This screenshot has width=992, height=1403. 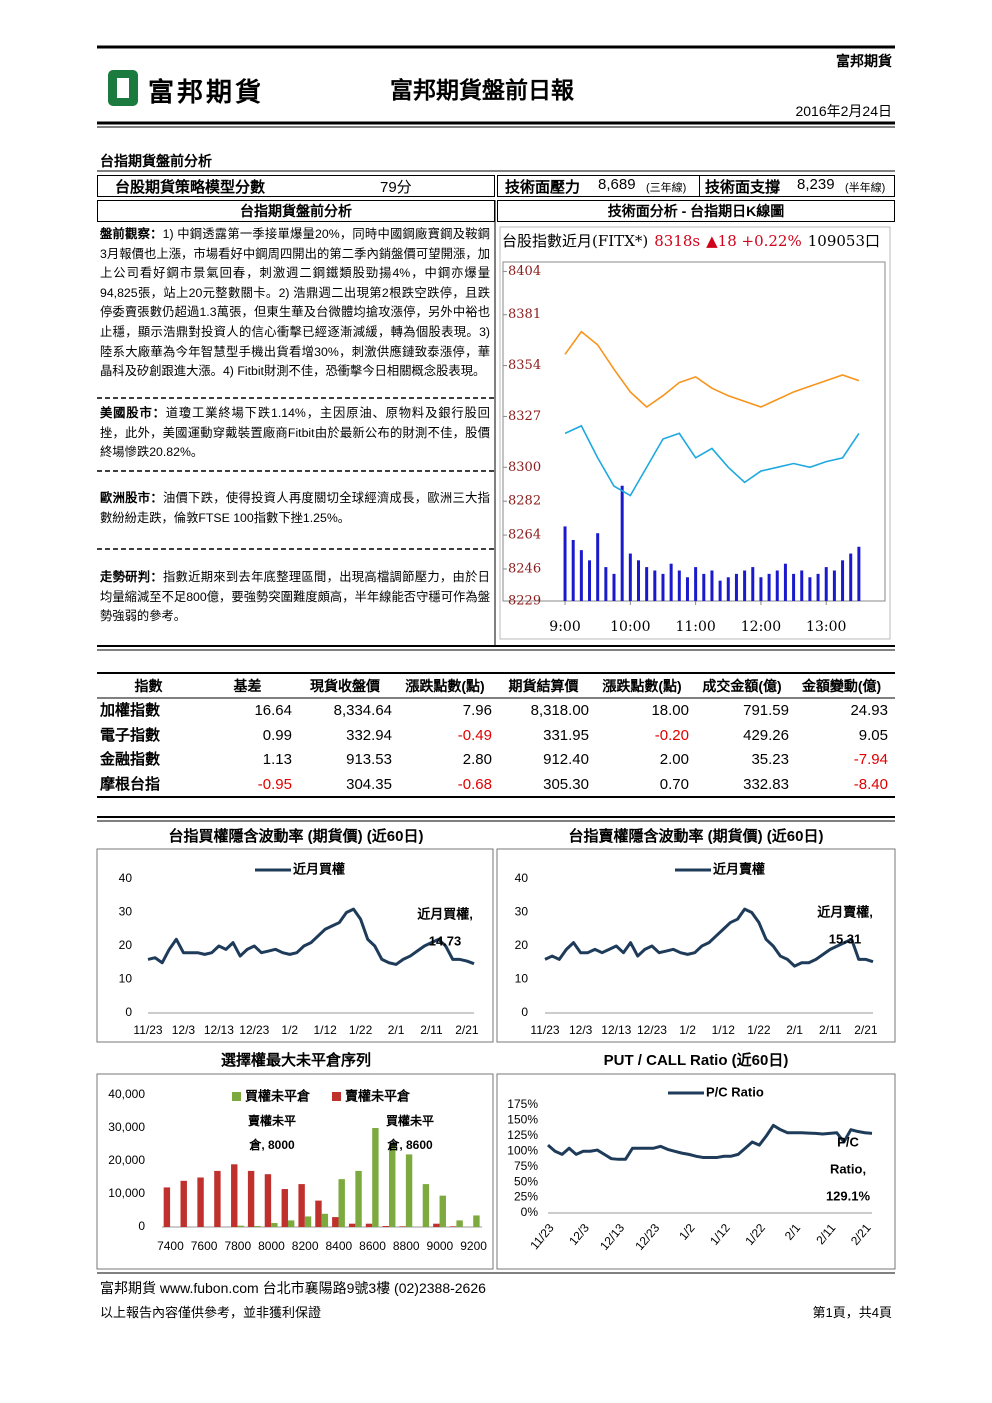 What do you see at coordinates (696, 1060) in the screenshot?
I see `chart-header: PUT / CALL Ratio (近60日)` at bounding box center [696, 1060].